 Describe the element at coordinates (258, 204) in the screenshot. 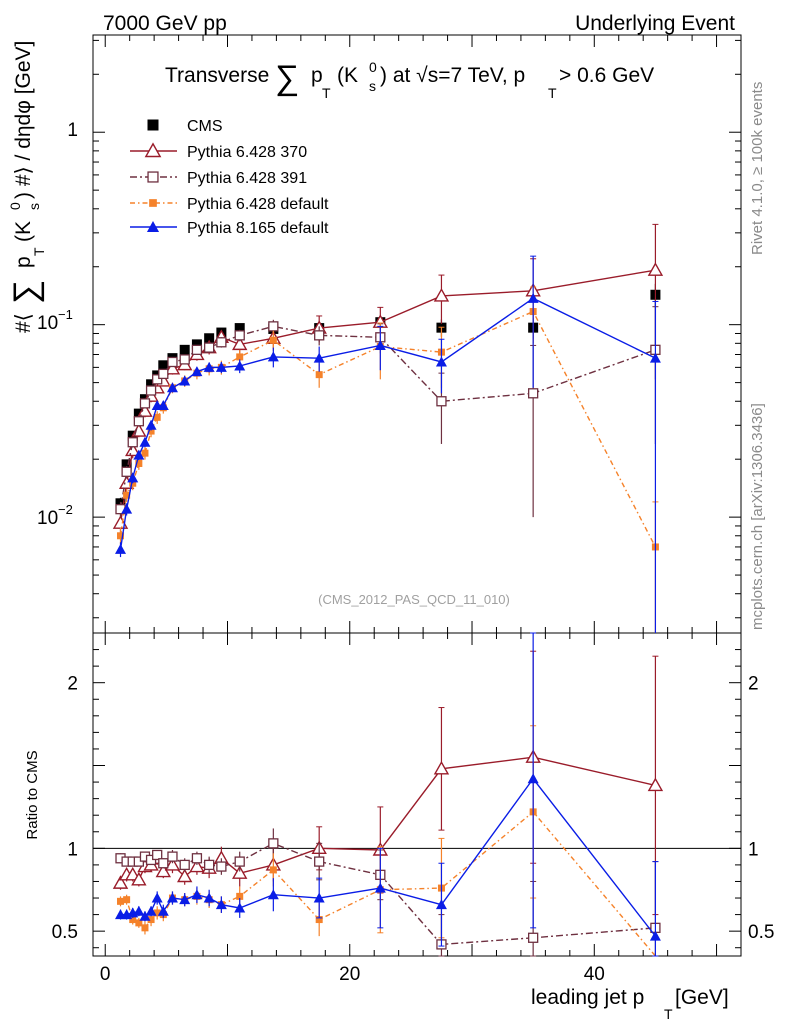

I see `legend-label-p6def: Pythia 6.428 default` at that location.